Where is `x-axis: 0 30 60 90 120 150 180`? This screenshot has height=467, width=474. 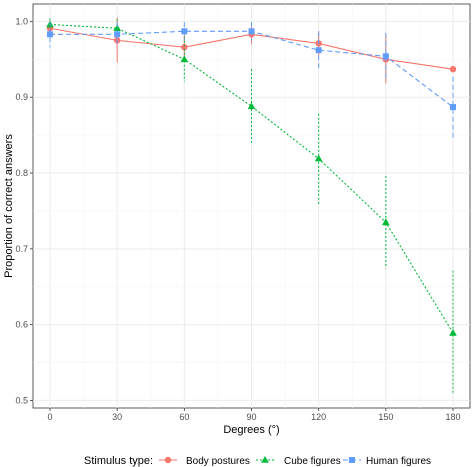
x-axis: 0 30 60 90 120 150 180 is located at coordinates (254, 415).